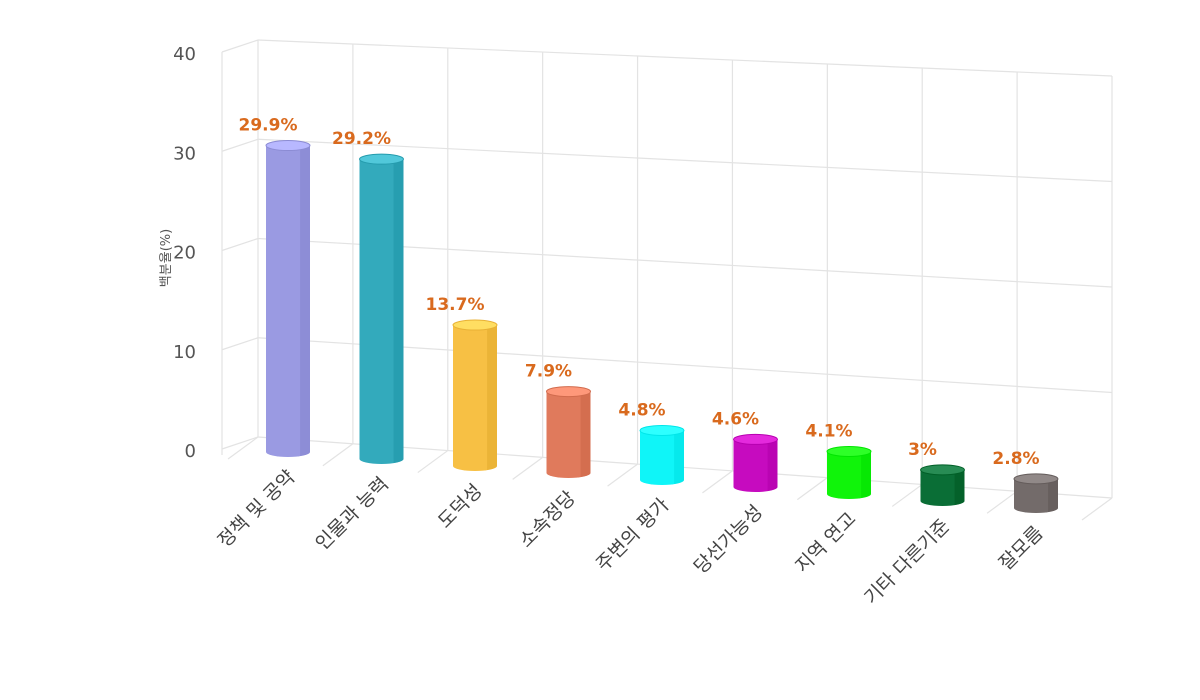 The width and height of the screenshot is (1200, 700). Describe the element at coordinates (922, 450) in the screenshot. I see `data-label: 3%` at that location.